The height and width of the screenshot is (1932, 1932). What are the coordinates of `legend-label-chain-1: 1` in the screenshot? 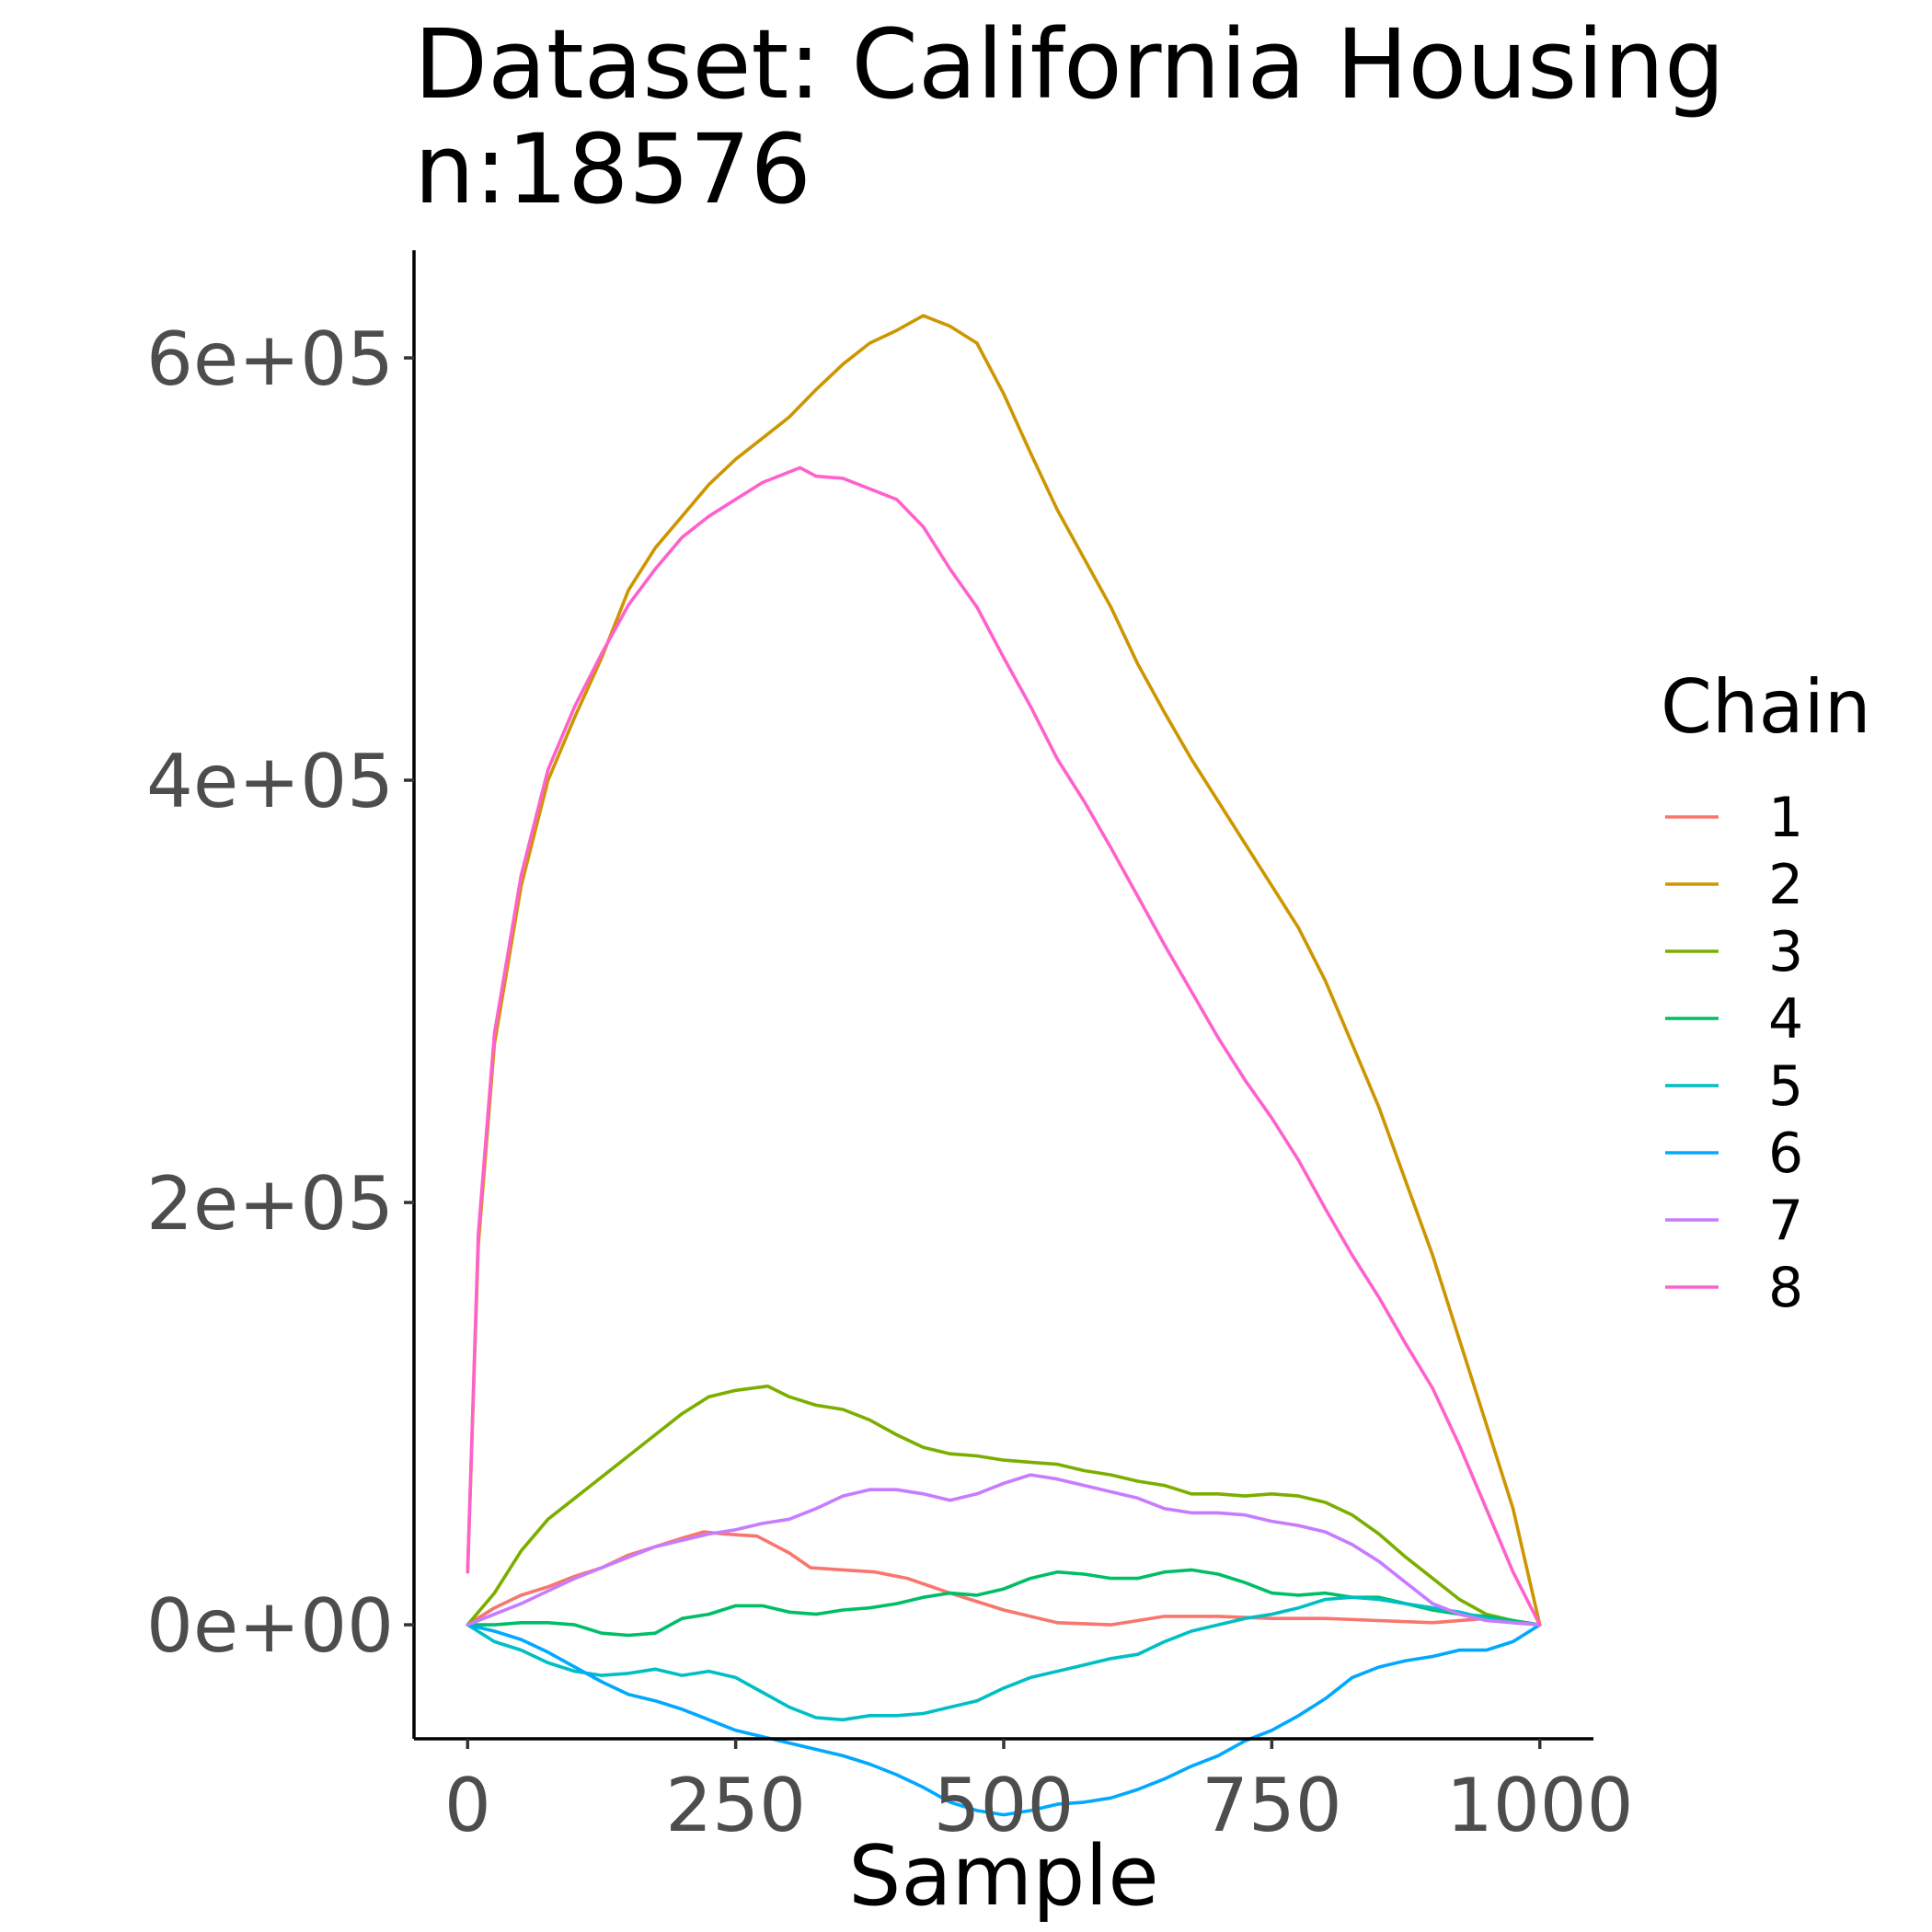 It's located at (1785, 818).